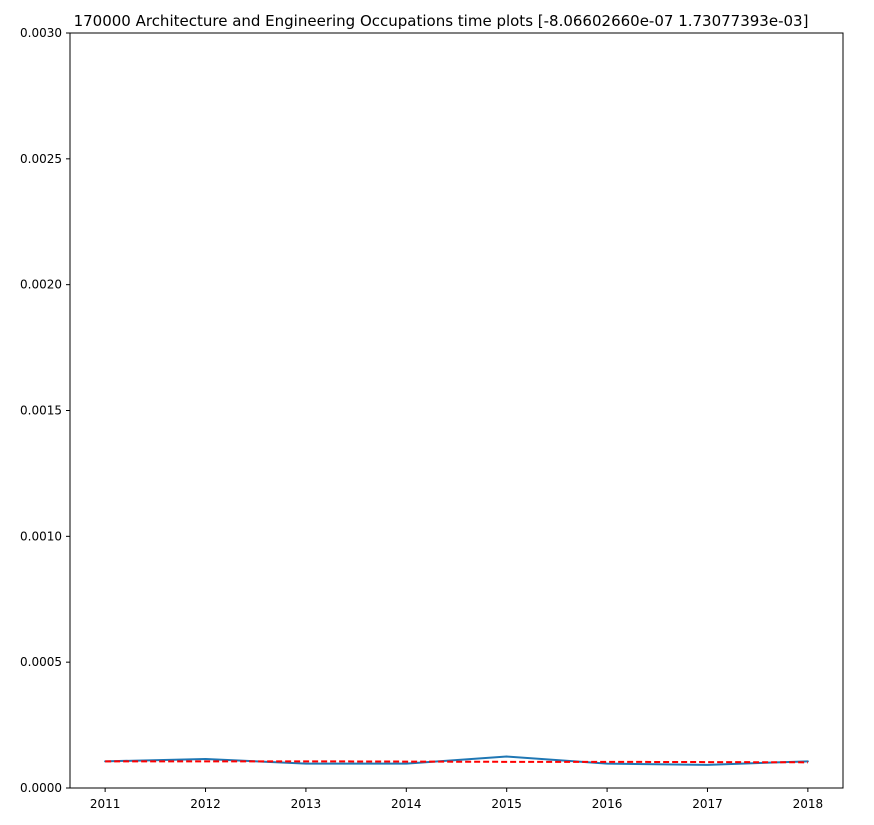  I want to click on series-layer, so click(456, 760).